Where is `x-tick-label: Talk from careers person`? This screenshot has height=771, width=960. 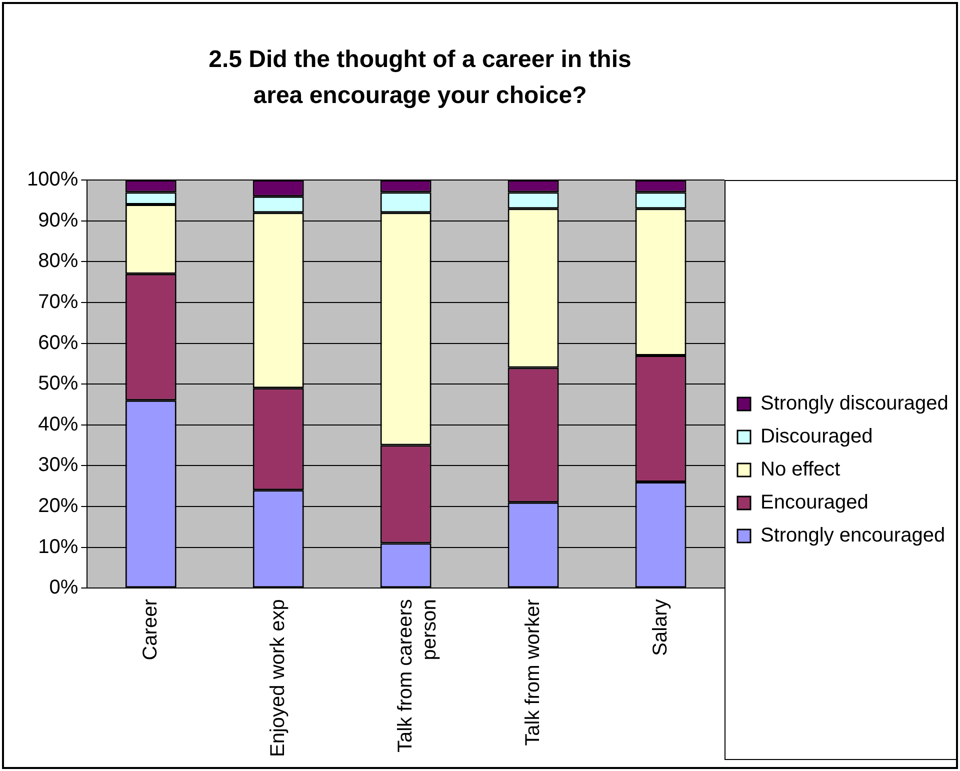
x-tick-label: Talk from careers person is located at coordinates (417, 676).